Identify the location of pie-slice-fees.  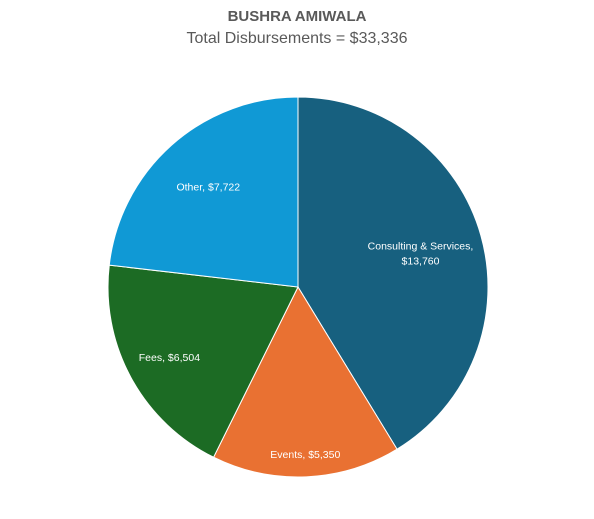
(203, 361).